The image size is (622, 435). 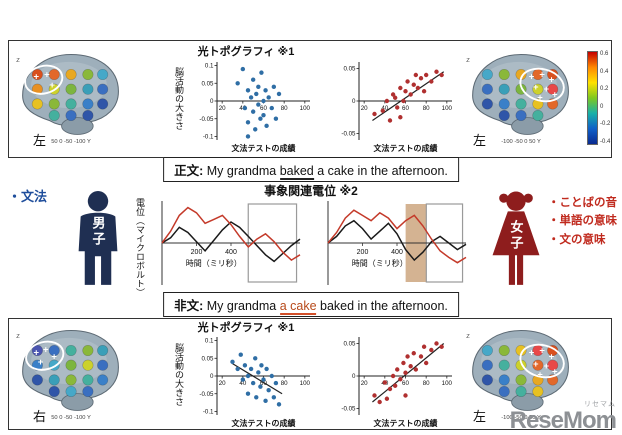 What do you see at coordinates (577, 239) in the screenshot?
I see `legend-item-sentence-meaning: ・文の意味` at bounding box center [577, 239].